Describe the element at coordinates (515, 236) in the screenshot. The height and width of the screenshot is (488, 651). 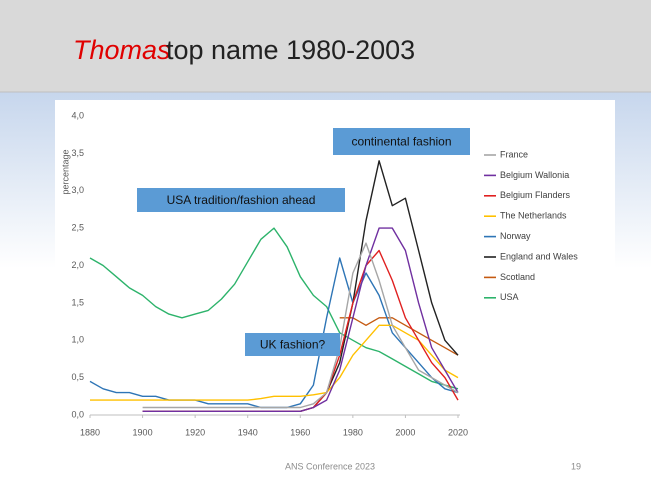
I see `legend-label: Norway` at that location.